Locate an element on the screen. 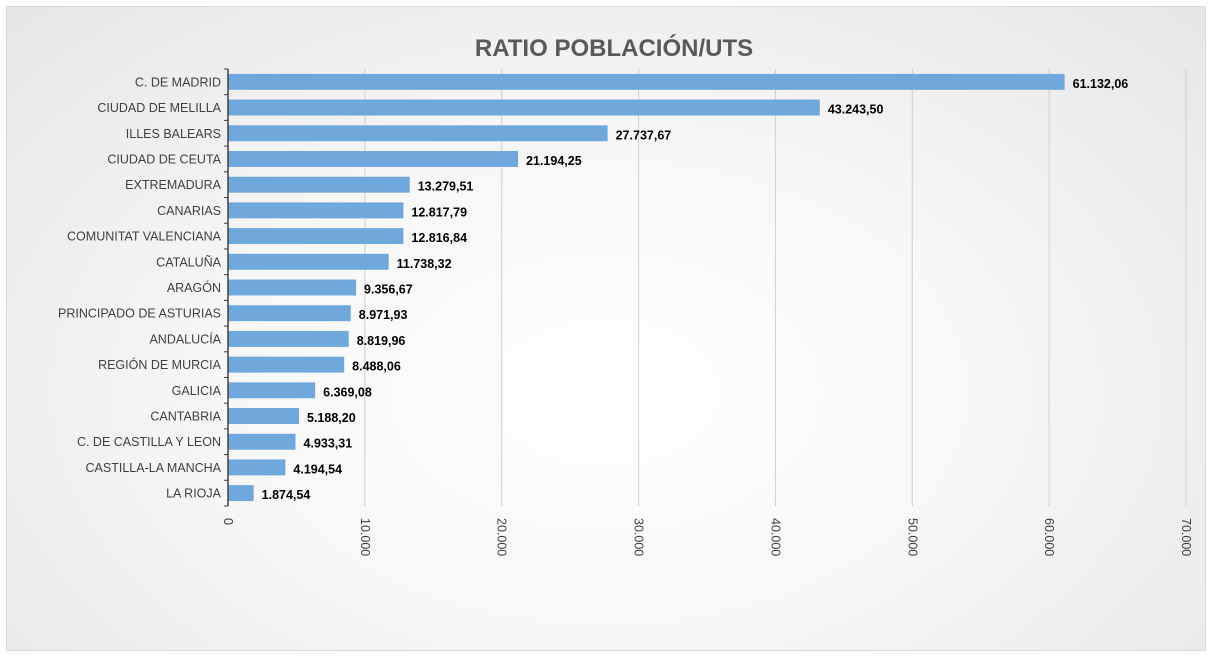  category-label: ILLES BALEARS is located at coordinates (173, 134).